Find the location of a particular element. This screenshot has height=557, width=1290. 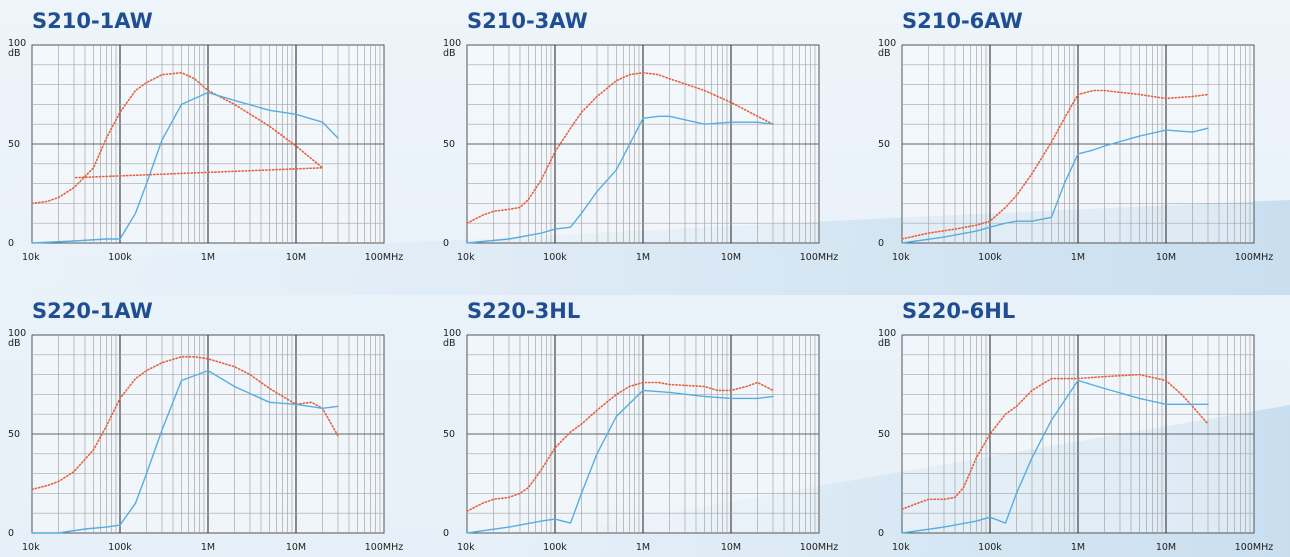

chart-title: S210-3AW is located at coordinates (527, 21).